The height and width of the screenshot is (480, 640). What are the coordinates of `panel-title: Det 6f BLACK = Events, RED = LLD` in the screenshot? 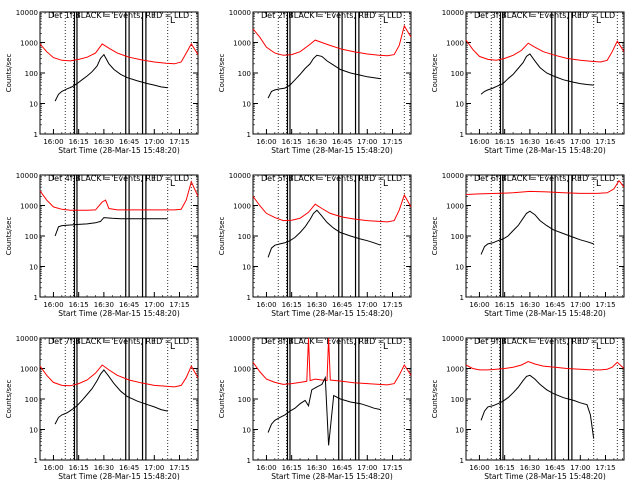 It's located at (544, 178).